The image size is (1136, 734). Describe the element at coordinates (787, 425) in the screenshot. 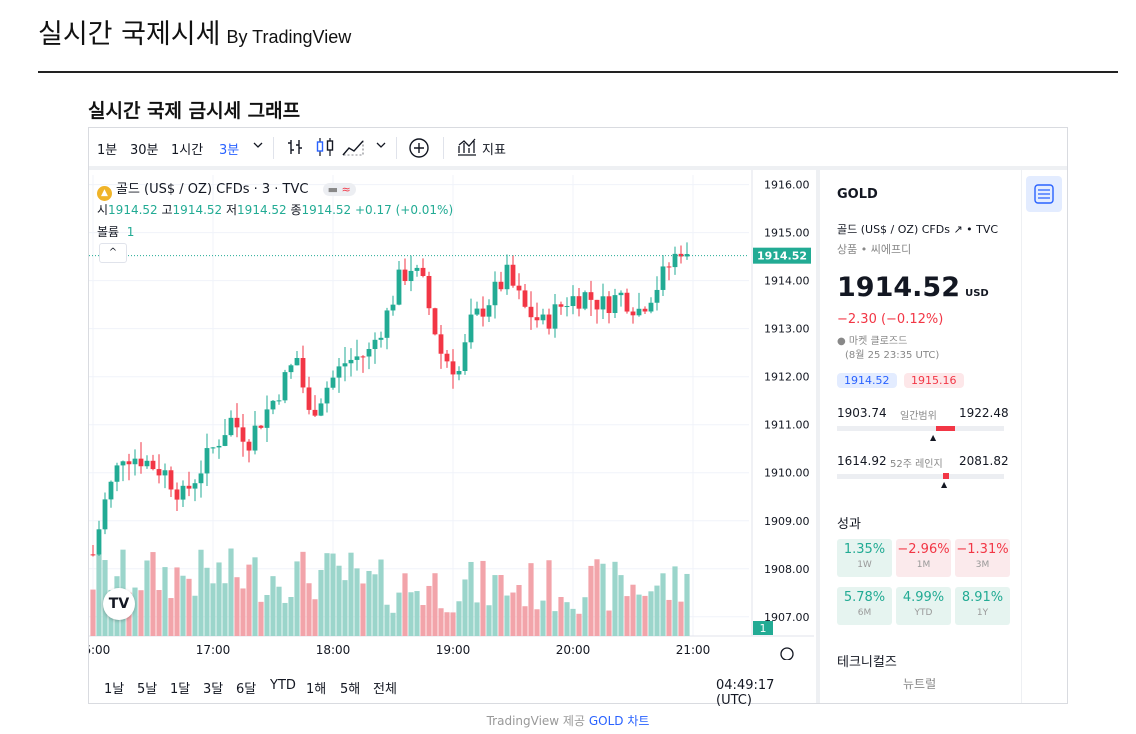

I see `y-tick-label: 1911.00` at that location.